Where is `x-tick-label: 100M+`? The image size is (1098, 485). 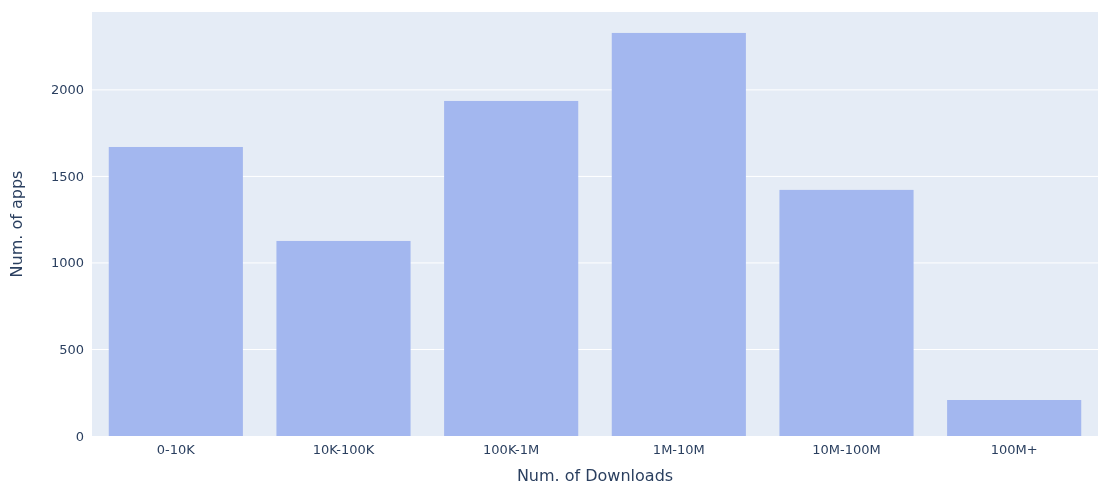 x-tick-label: 100M+ is located at coordinates (1014, 449).